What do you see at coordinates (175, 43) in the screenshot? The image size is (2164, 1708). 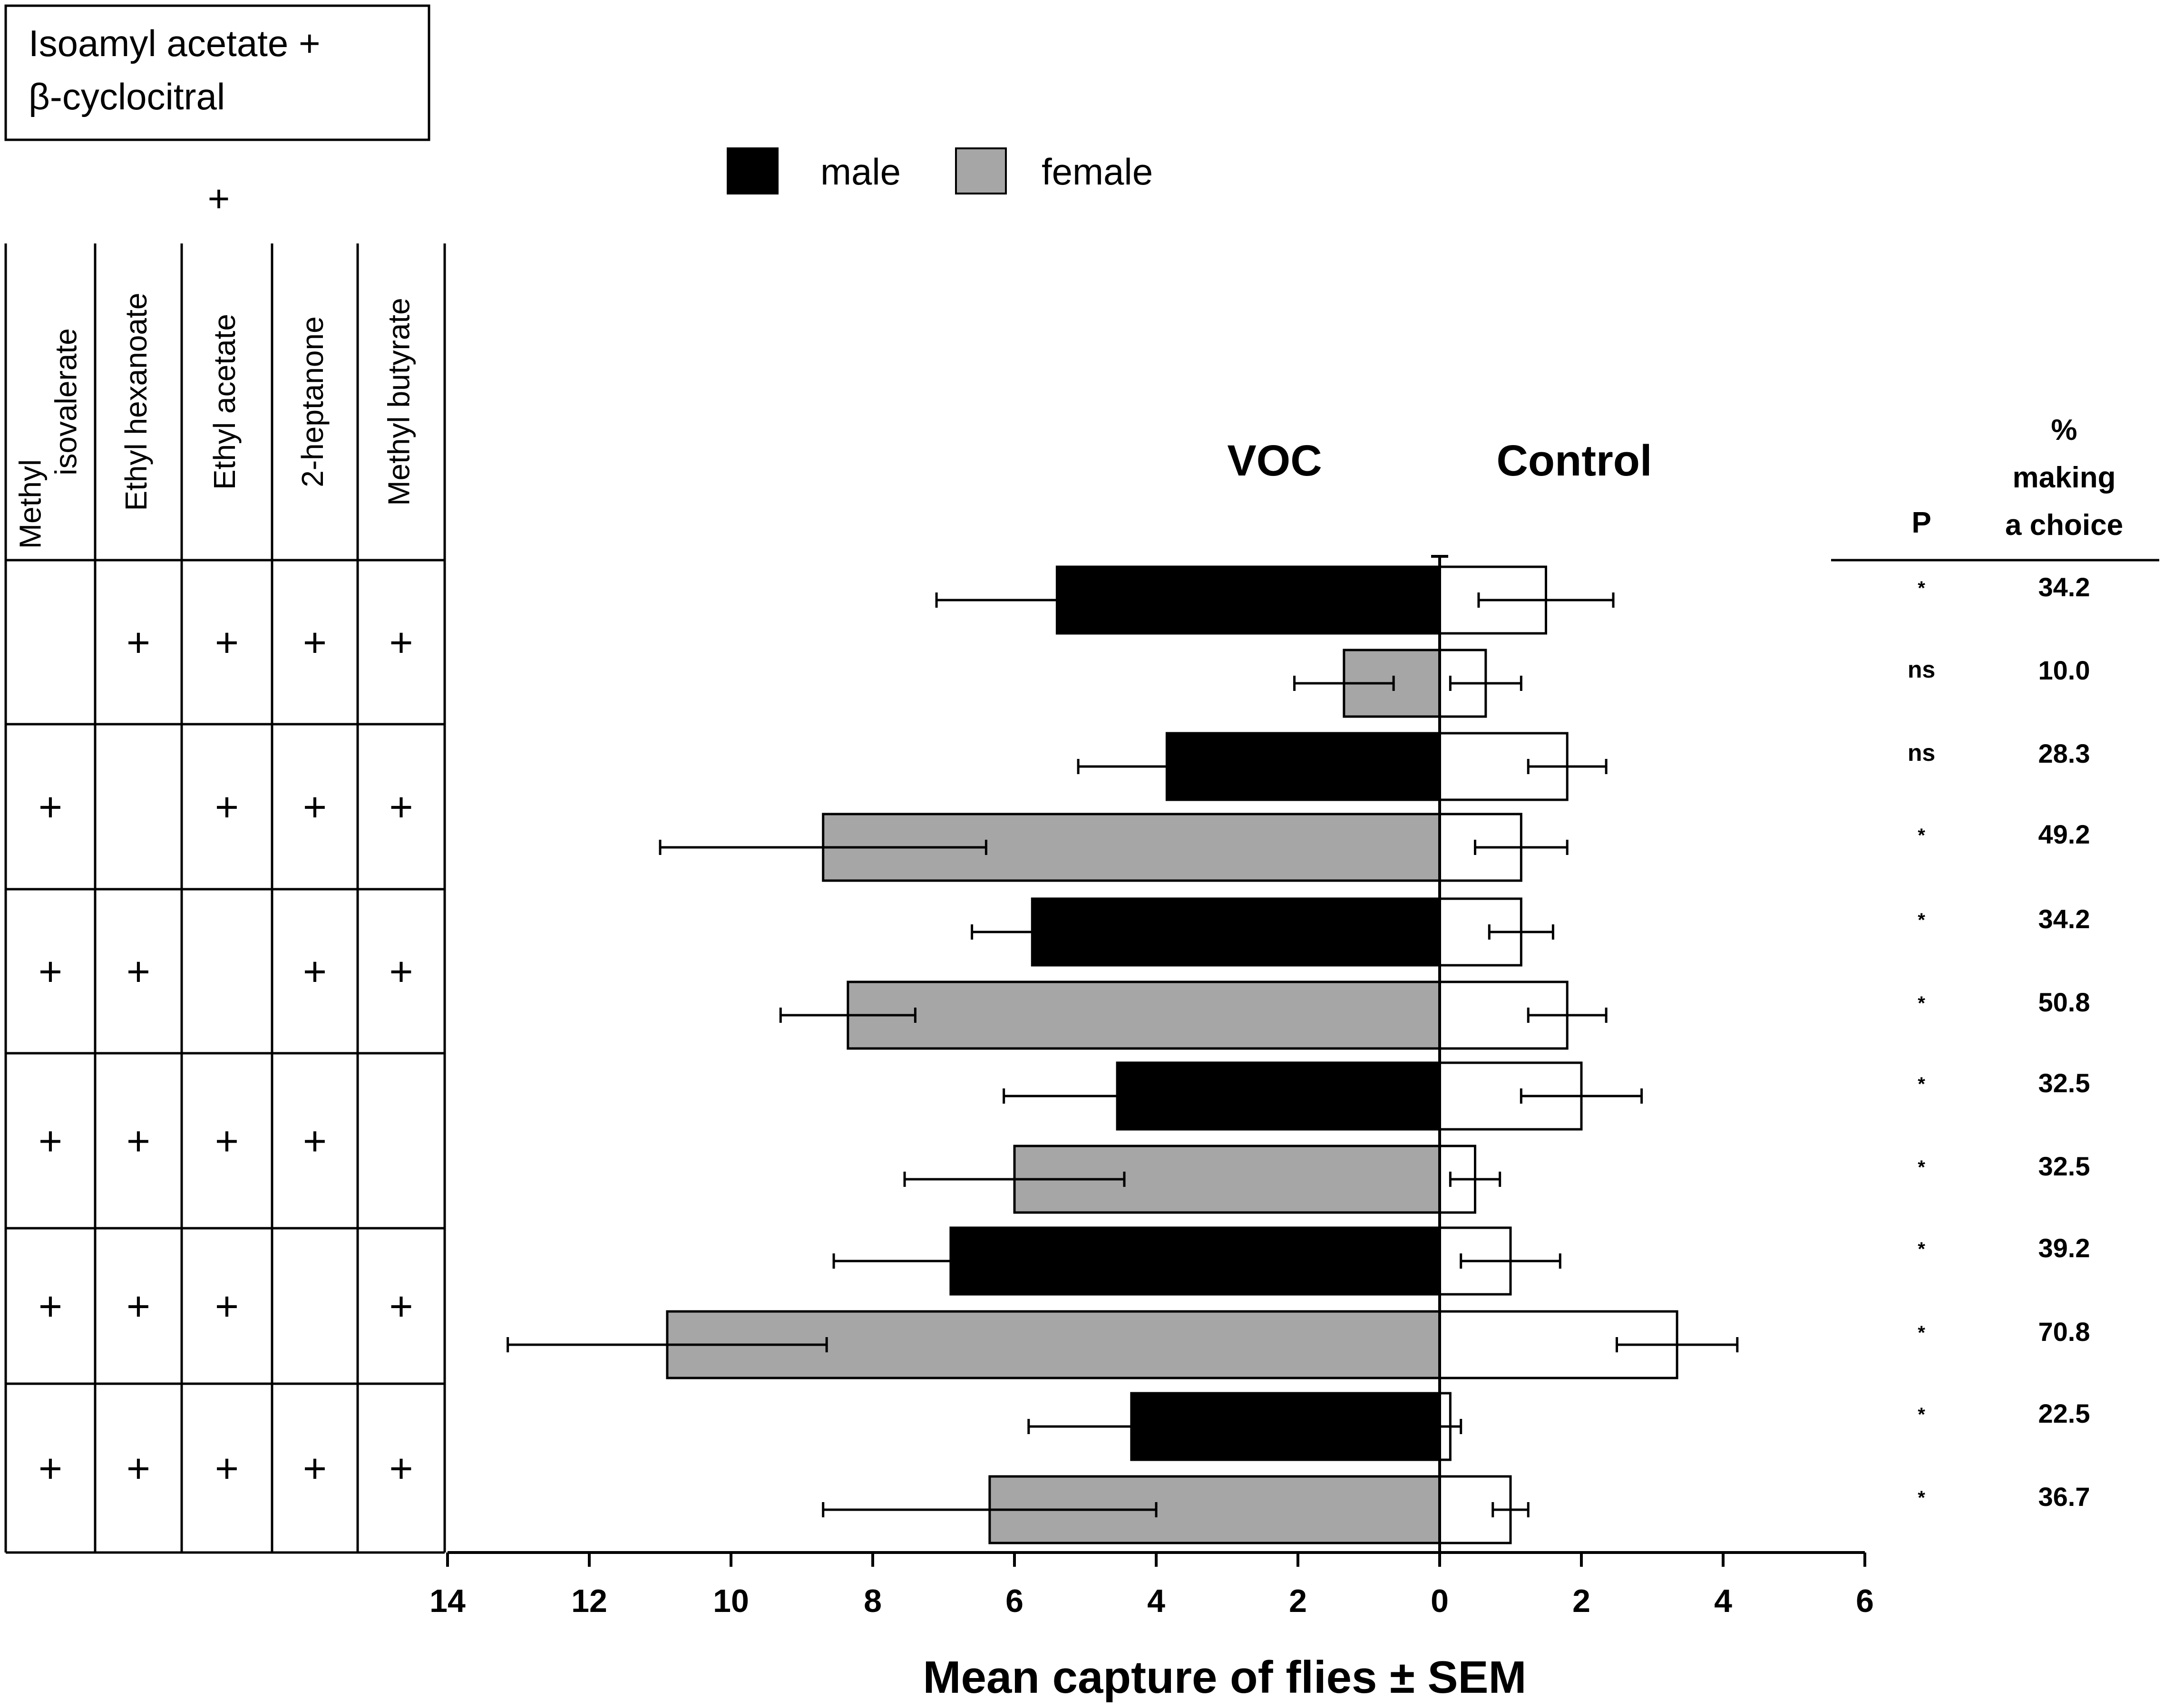 I see `compound-line-1: Isoamyl acetate +` at bounding box center [175, 43].